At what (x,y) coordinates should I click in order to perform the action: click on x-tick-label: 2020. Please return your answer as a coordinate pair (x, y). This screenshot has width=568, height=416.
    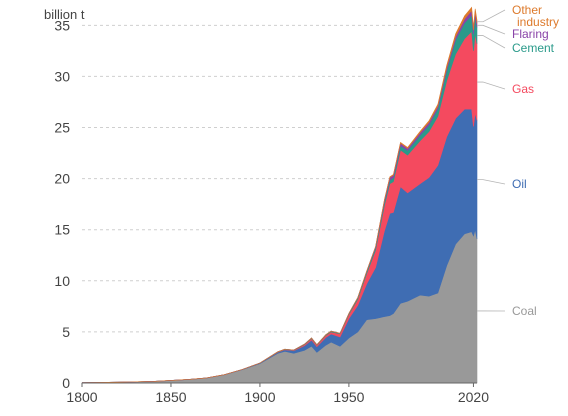
    Looking at the image, I should click on (473, 397).